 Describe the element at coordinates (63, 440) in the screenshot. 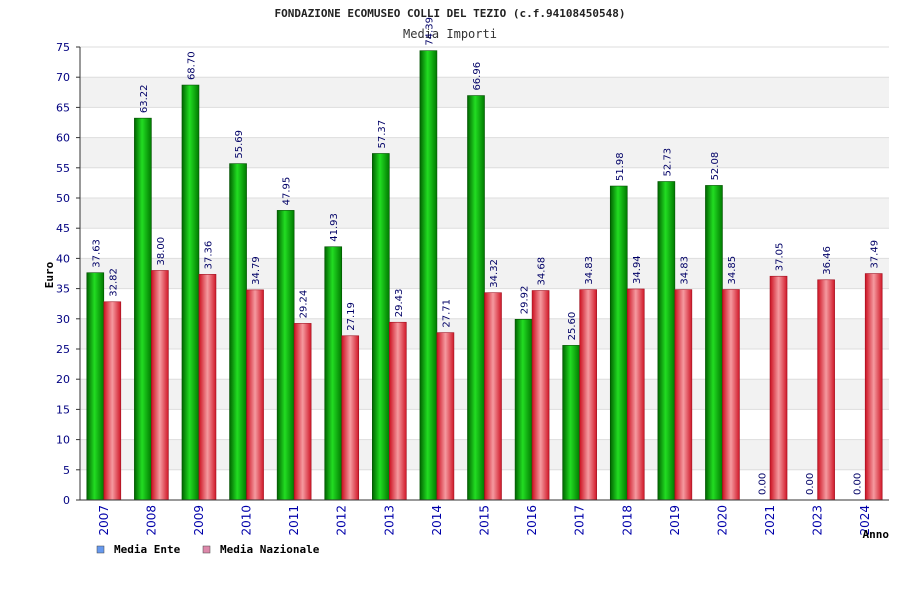

I see `y-tick-label: 10` at that location.